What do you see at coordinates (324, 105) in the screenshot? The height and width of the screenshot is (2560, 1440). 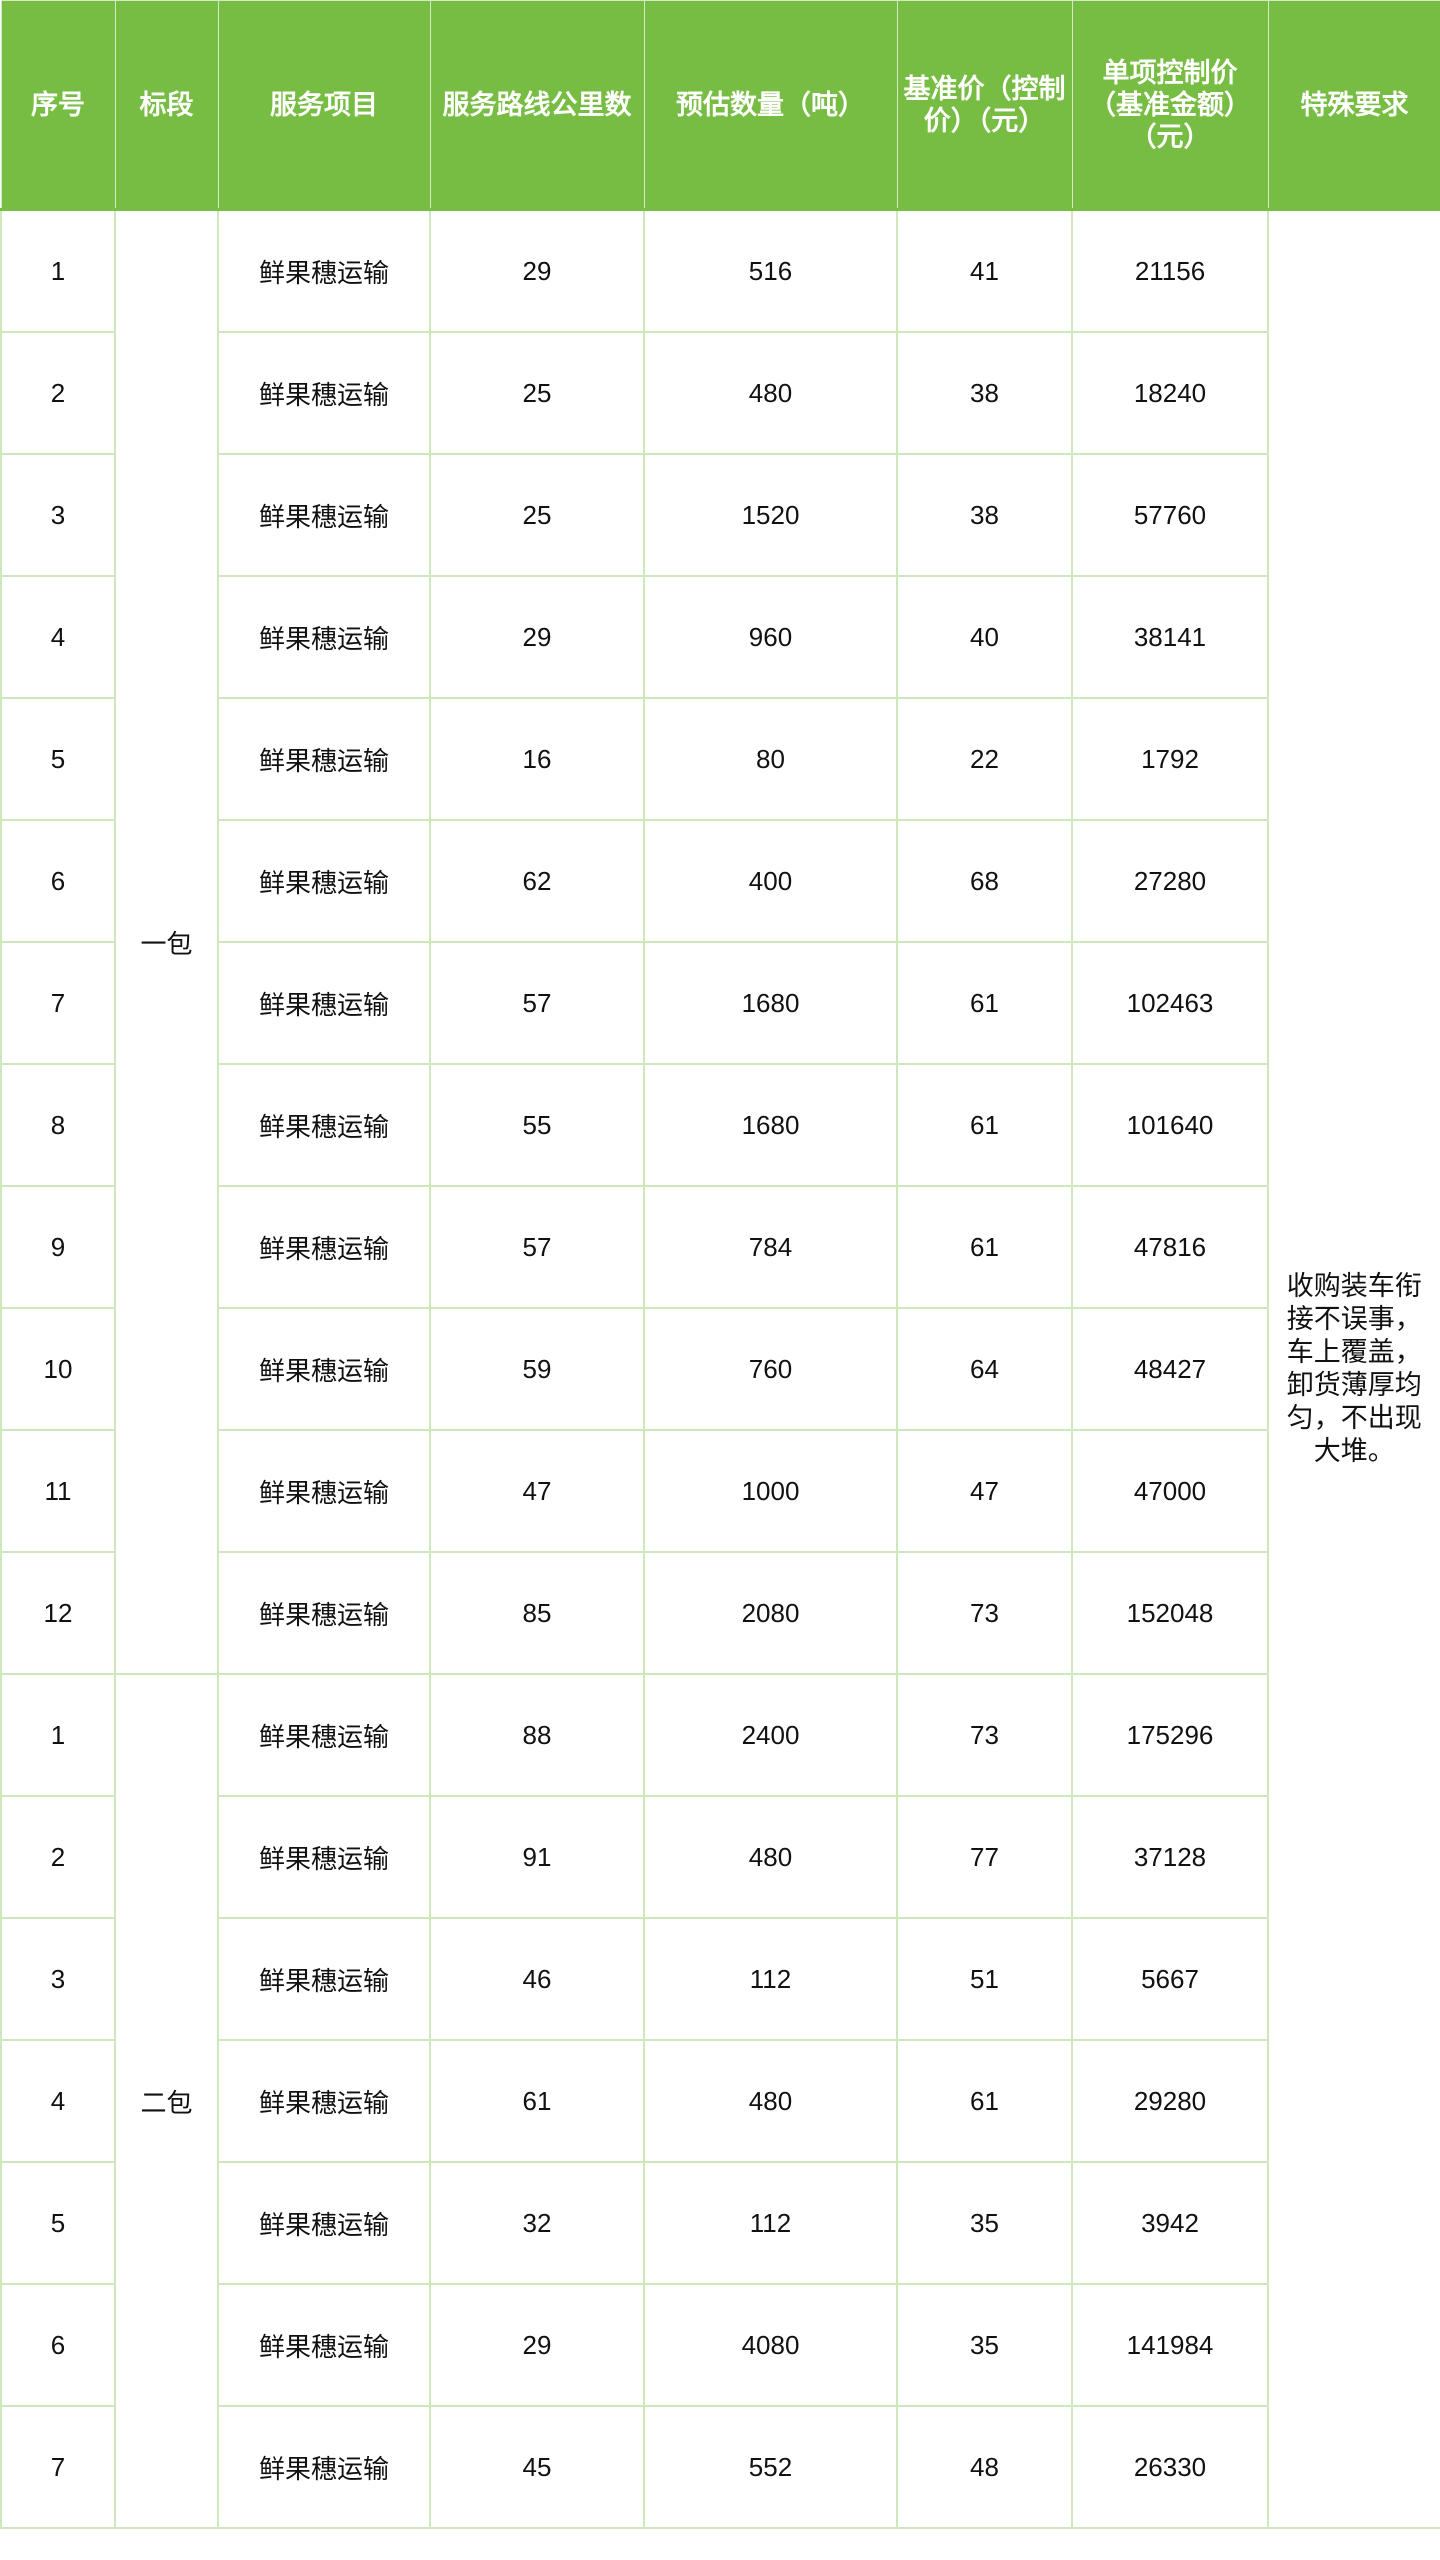 I see `header-service-item: 服务项目` at bounding box center [324, 105].